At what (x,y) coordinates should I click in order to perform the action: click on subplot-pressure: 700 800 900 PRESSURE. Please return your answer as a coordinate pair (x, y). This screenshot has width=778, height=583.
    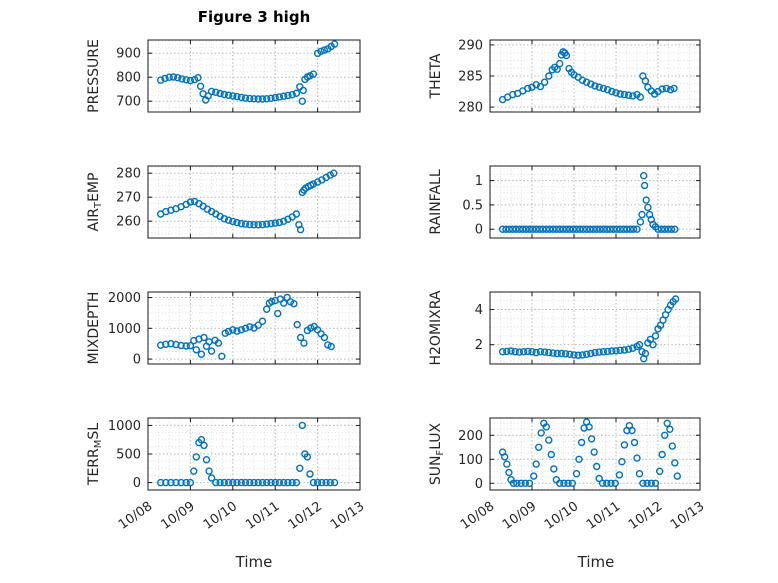
    Looking at the image, I should click on (223, 76).